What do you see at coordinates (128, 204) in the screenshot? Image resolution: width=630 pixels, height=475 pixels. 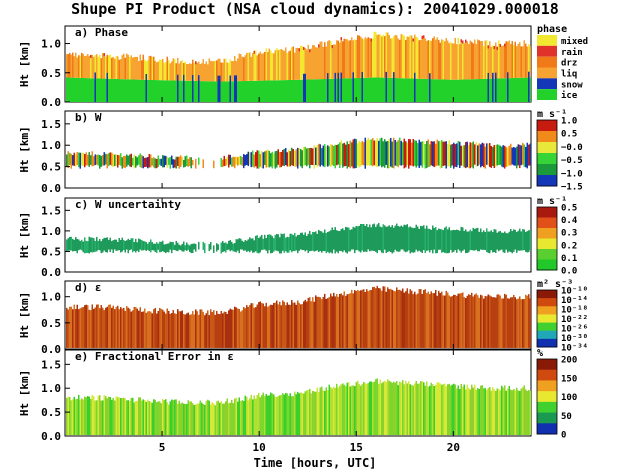 I see `panel-label: c) W uncertainty` at bounding box center [128, 204].